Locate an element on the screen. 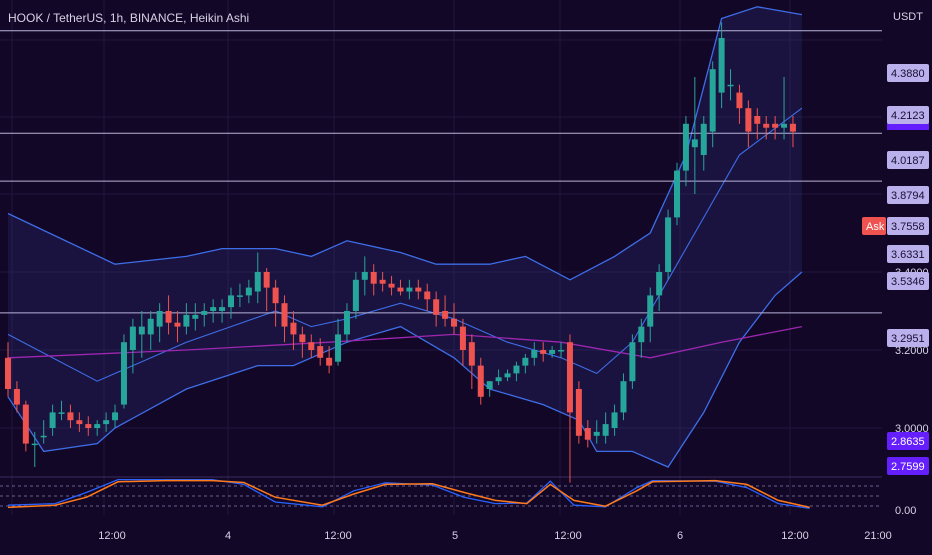  price-label: 2.8635 is located at coordinates (908, 442).